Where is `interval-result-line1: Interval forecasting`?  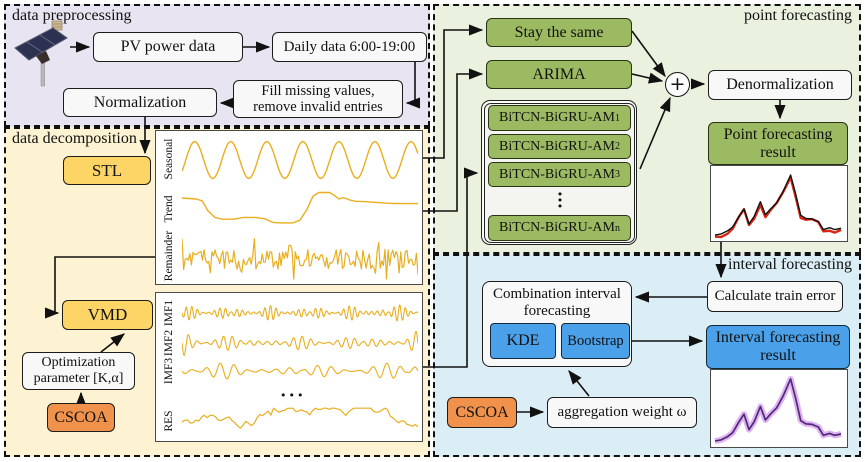 interval-result-line1: Interval forecasting is located at coordinates (778, 338).